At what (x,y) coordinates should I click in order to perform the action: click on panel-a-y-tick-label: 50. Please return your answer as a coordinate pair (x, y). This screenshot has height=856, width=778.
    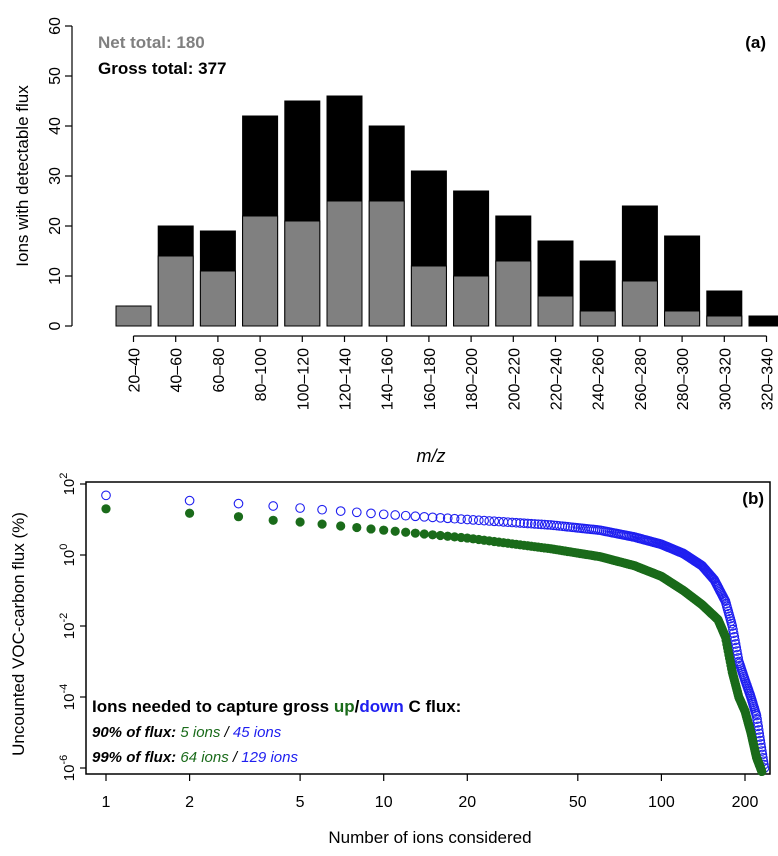
    Looking at the image, I should click on (55, 76).